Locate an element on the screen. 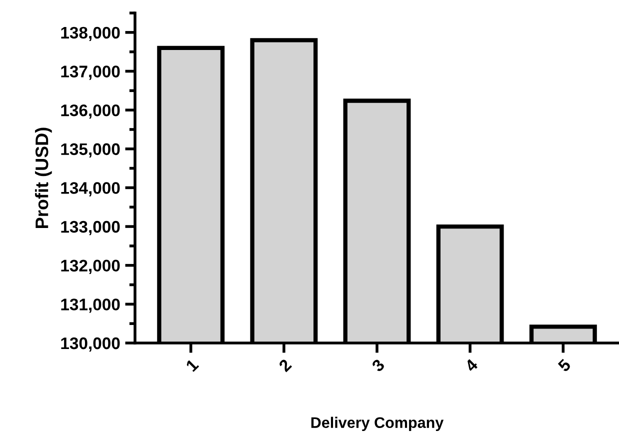 This screenshot has width=619, height=434. y-tick-label: 133,000 is located at coordinates (90, 228).